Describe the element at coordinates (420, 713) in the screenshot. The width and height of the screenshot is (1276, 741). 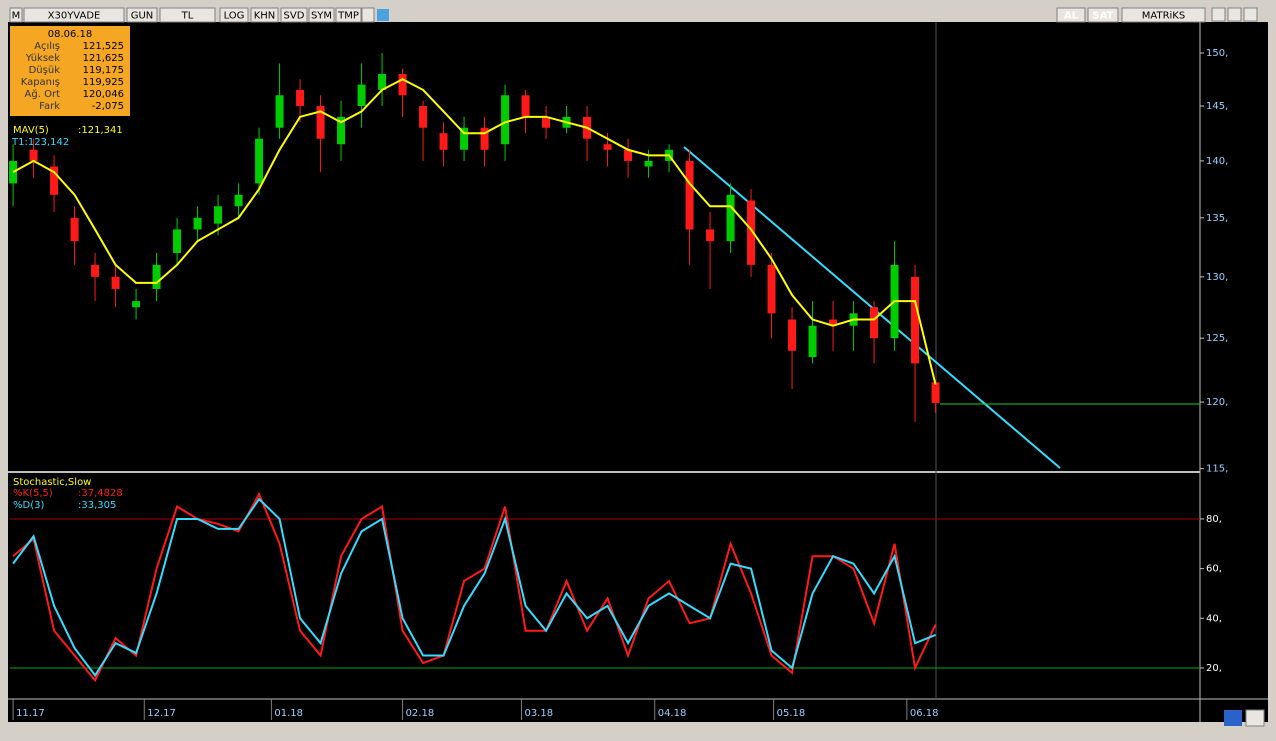
I see `x-tick-label: 02.18` at that location.